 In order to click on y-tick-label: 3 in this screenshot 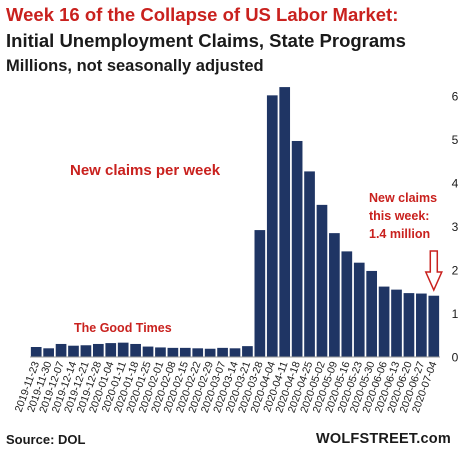, I will do `click(455, 227)`.